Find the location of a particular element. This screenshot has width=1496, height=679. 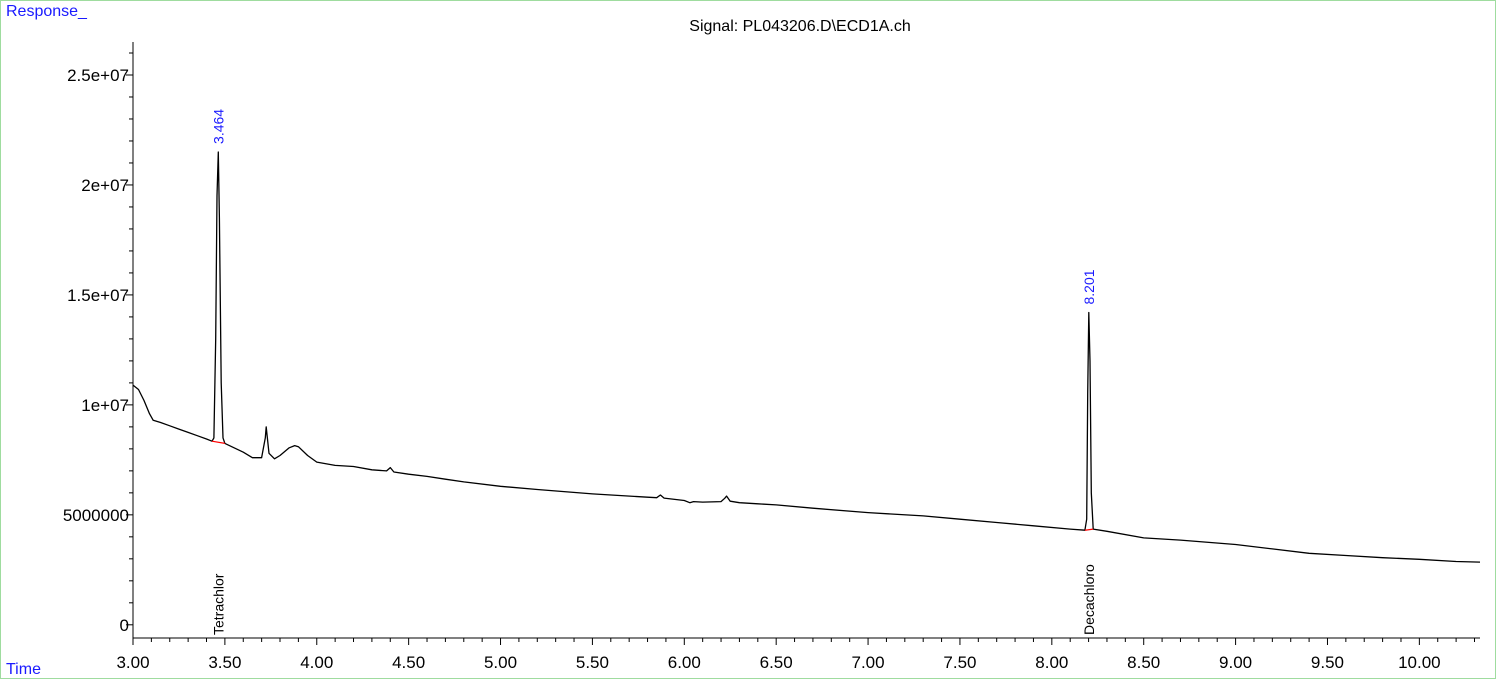

x-tick-label: 7.50 is located at coordinates (959, 662).